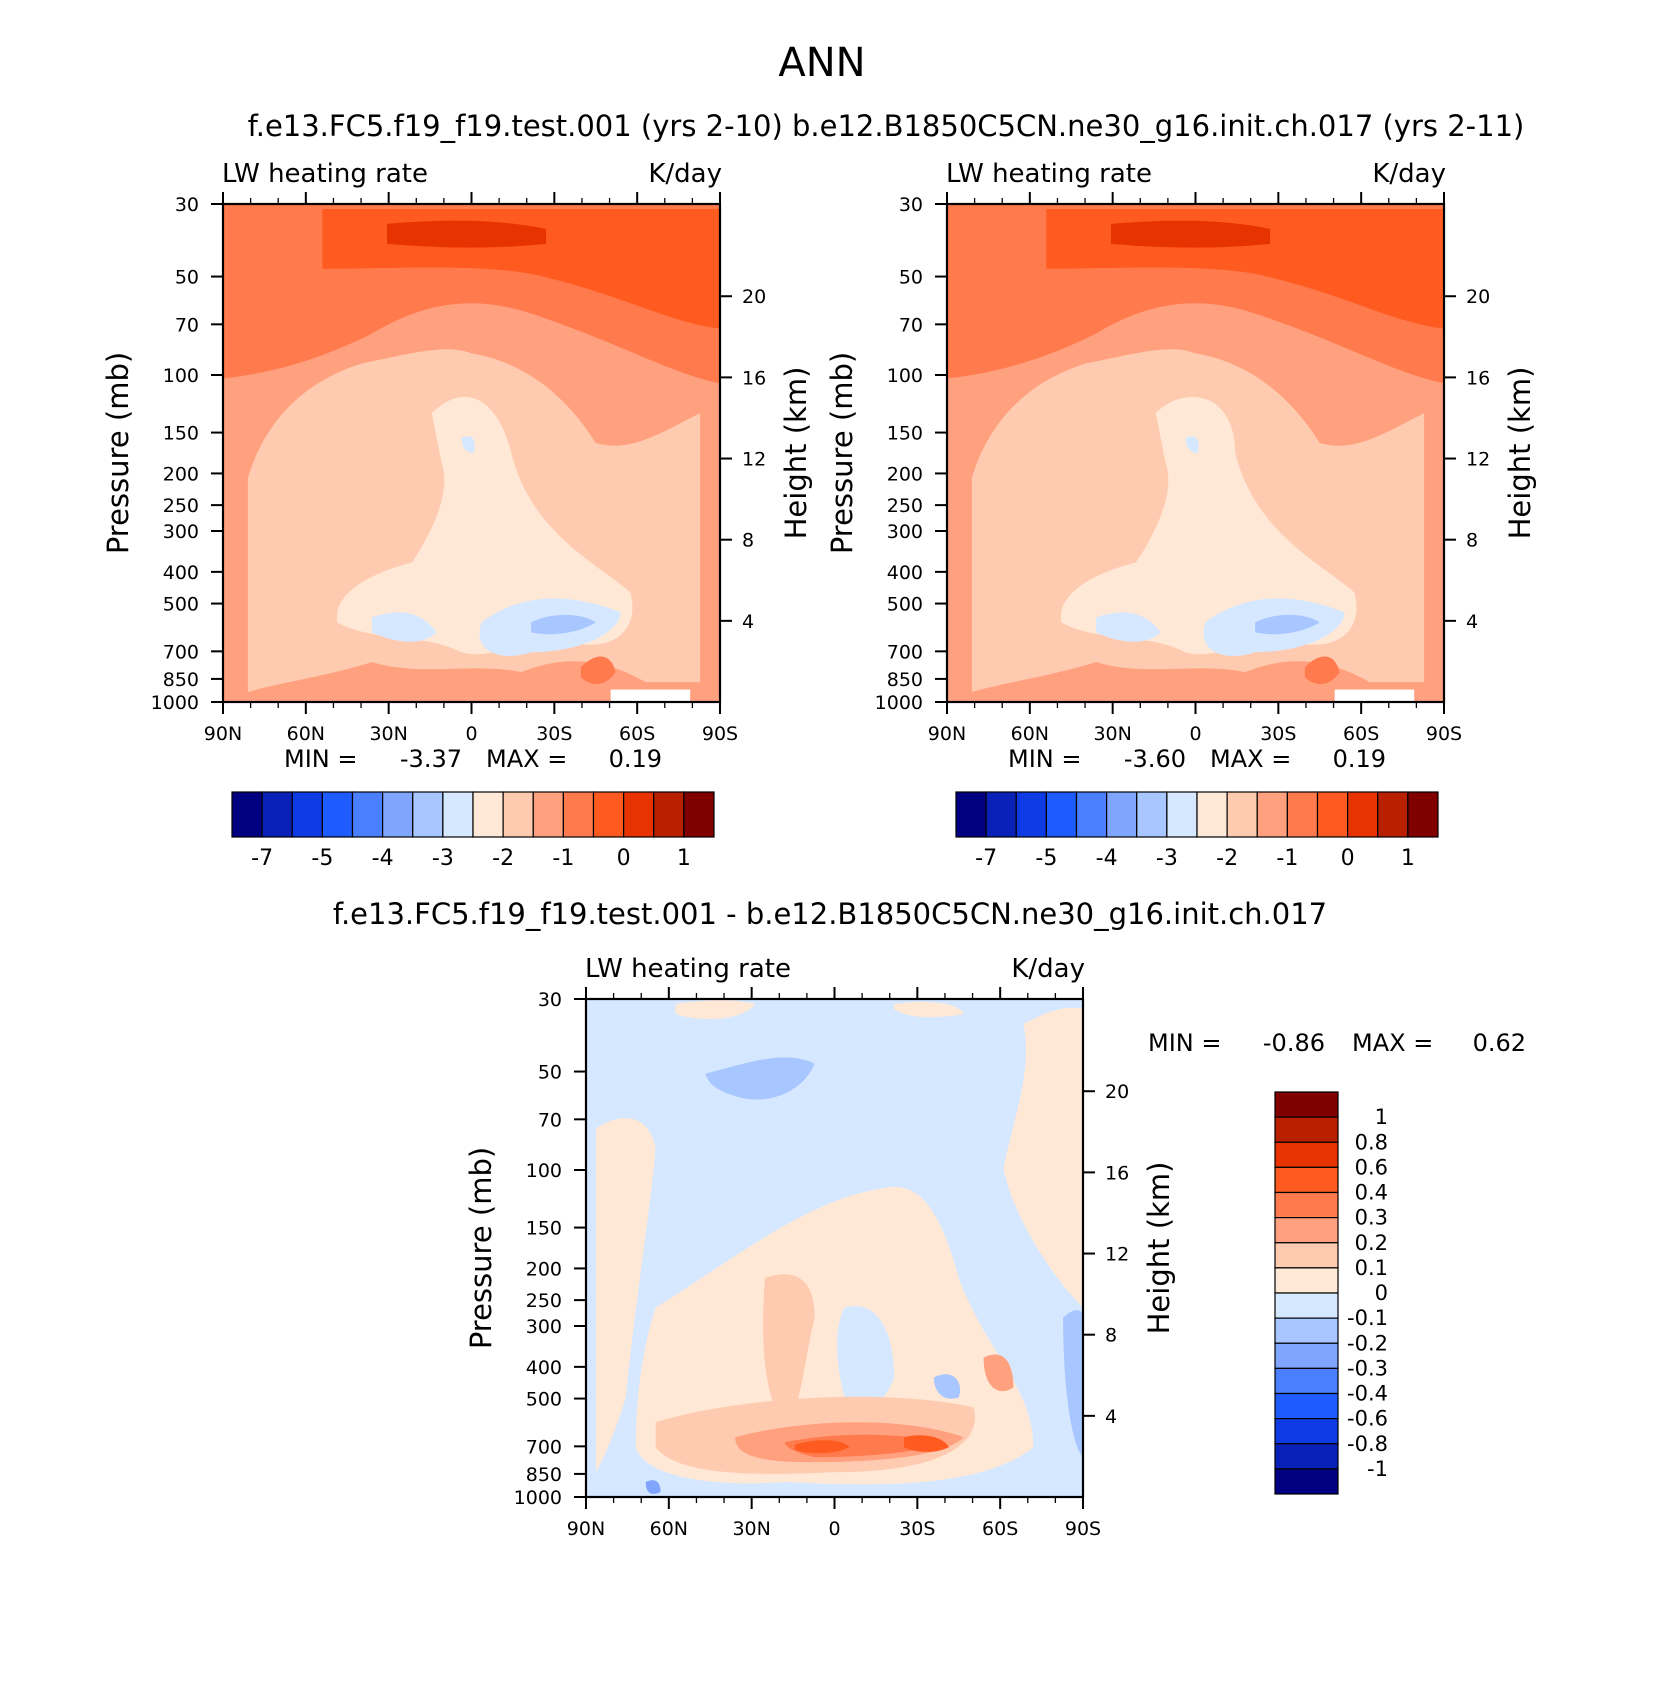 This screenshot has width=1680, height=1708. What do you see at coordinates (1294, 1043) in the screenshot?
I see `min-value: -0.86` at bounding box center [1294, 1043].